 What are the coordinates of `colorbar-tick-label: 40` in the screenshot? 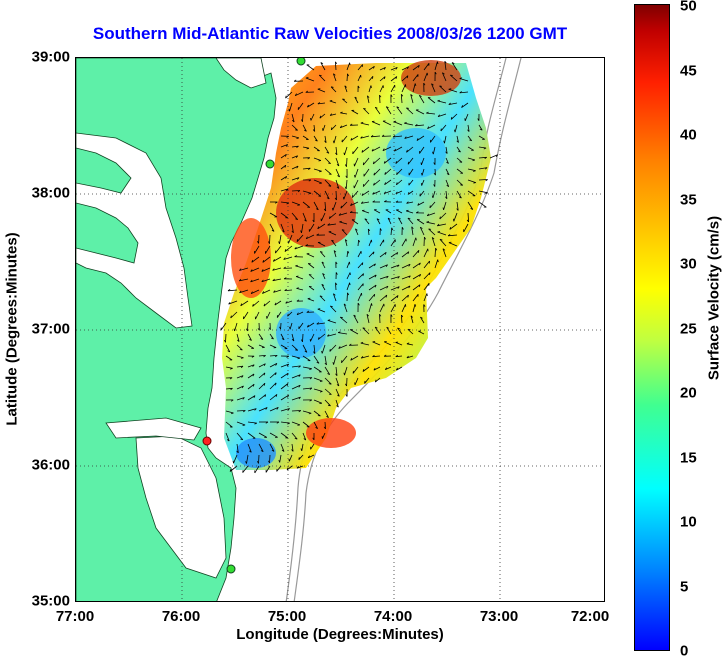 It's located at (688, 135).